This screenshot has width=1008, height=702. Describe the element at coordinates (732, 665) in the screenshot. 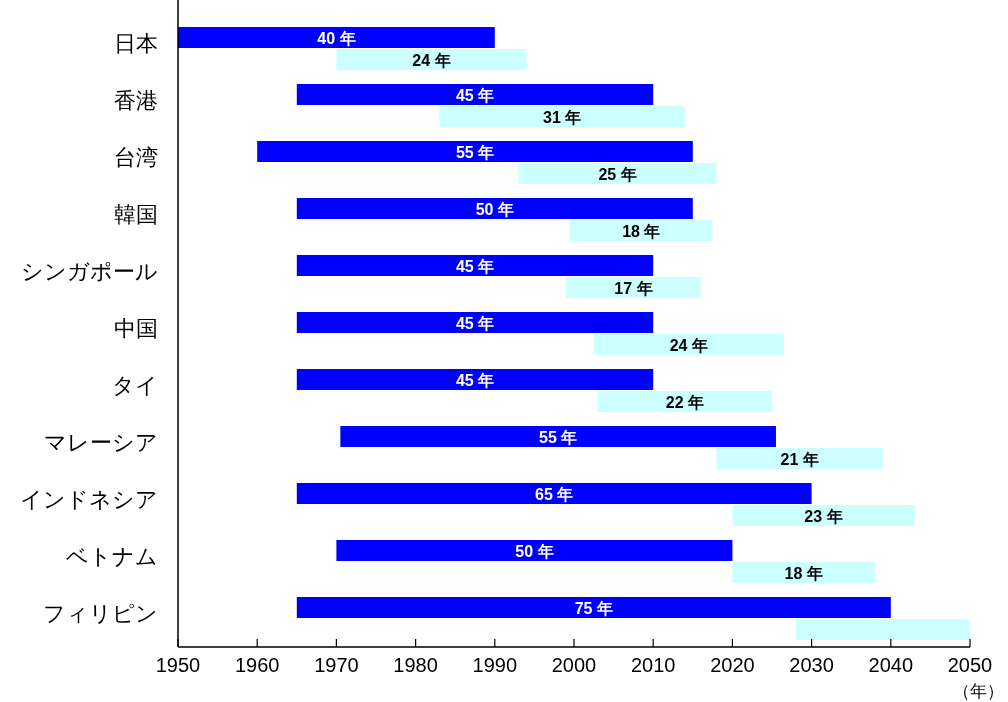

I see `x-tick-label: 2020` at that location.